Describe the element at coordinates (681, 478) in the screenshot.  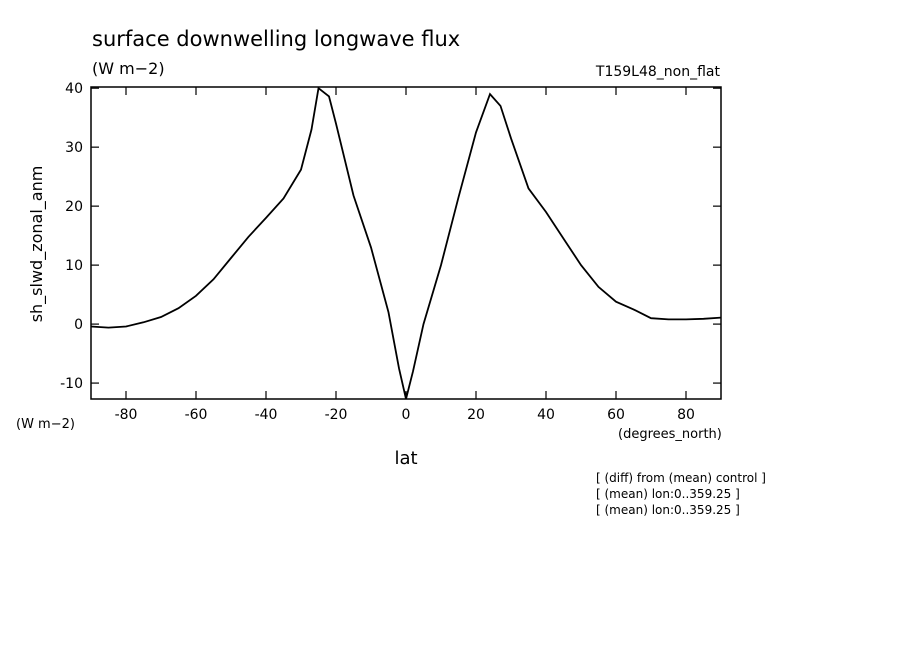
I see `note: [ (diff) from (mean) control ]` at that location.